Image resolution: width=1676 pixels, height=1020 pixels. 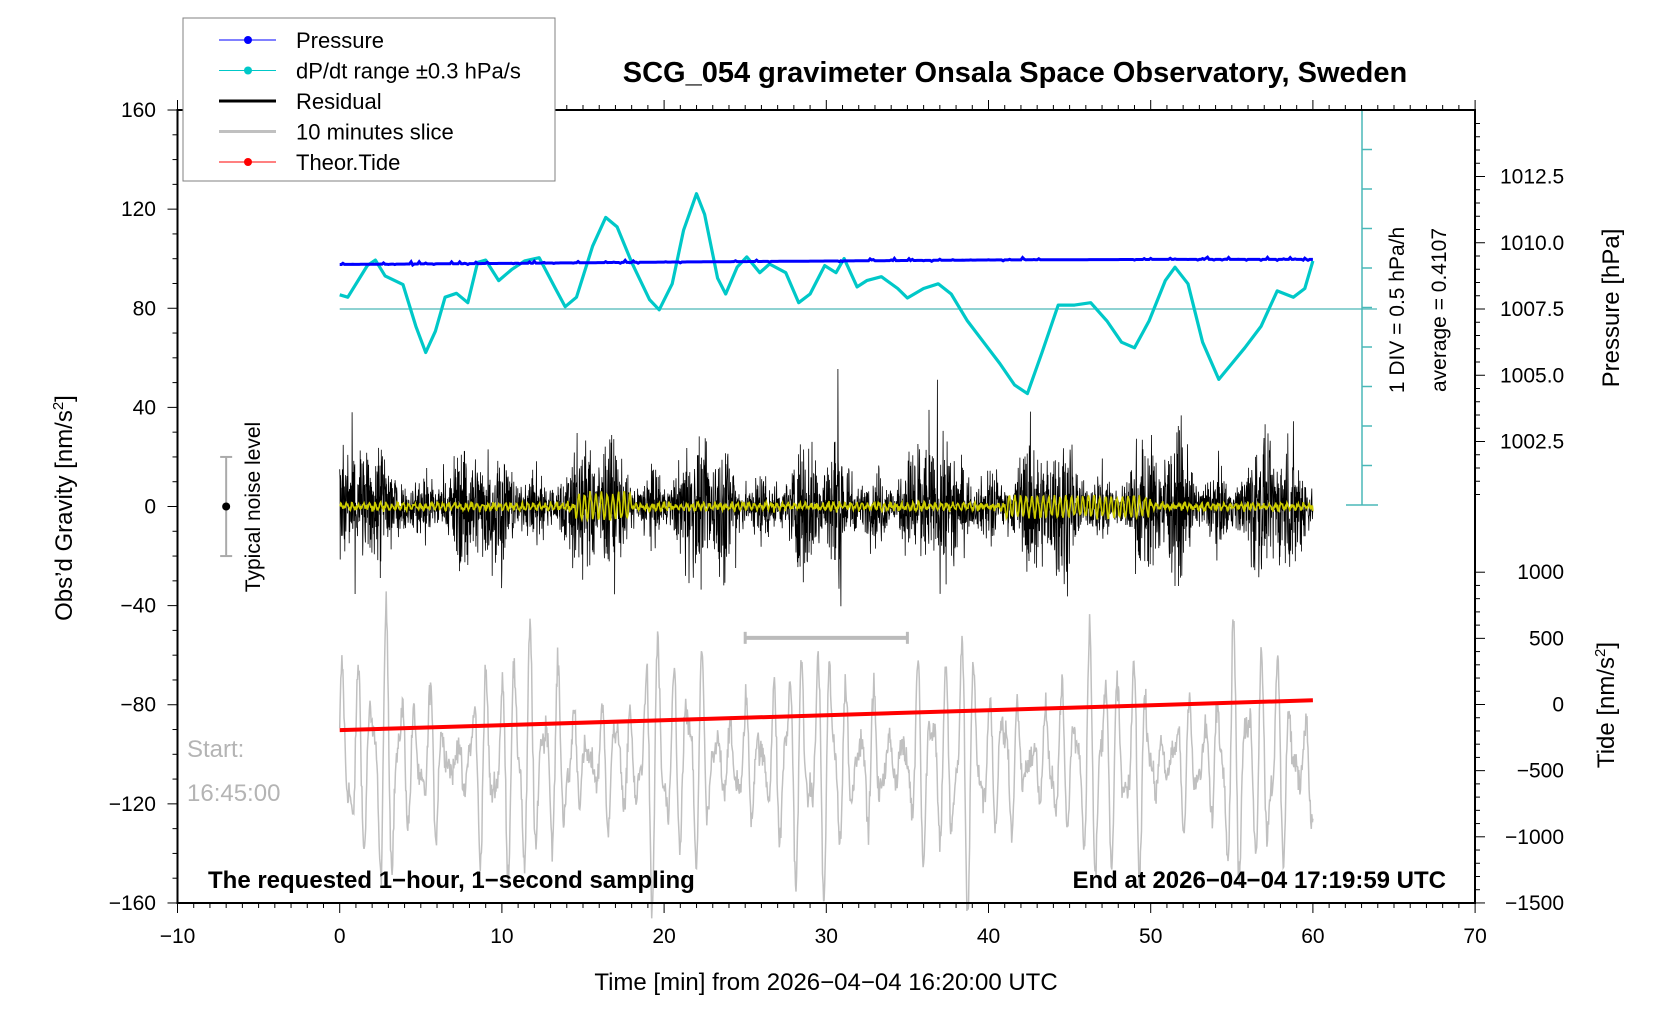 I want to click on legend-label: Pressure, so click(x=340, y=40).